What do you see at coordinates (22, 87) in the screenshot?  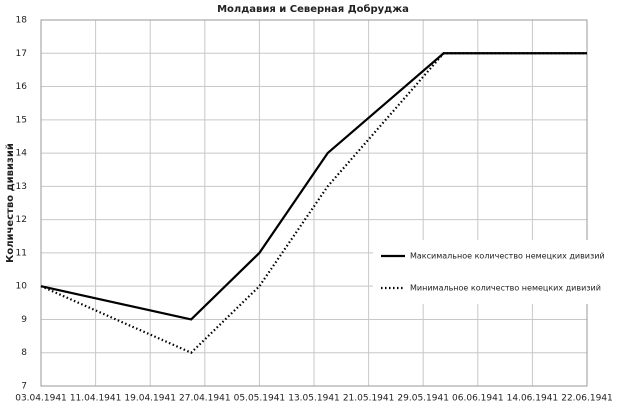 I see `y-tick-label: 16` at bounding box center [22, 87].